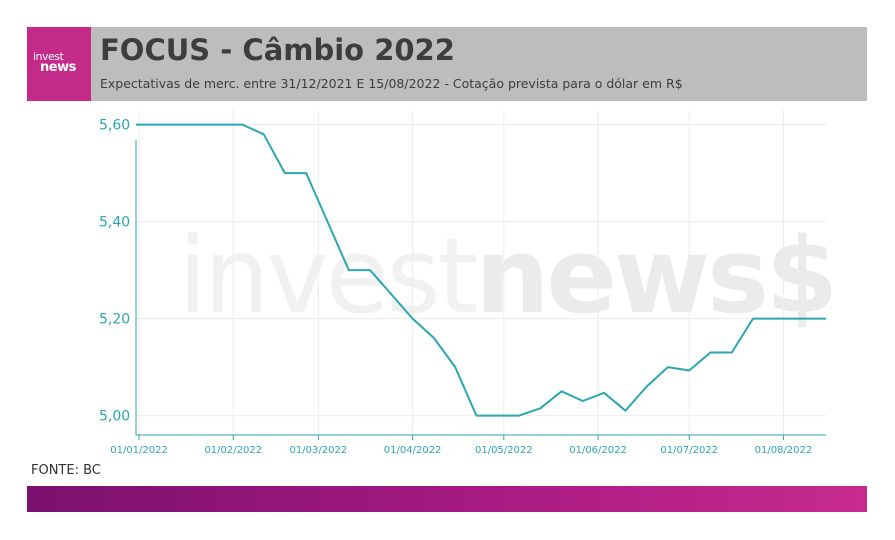 The image size is (895, 540). I want to click on x-tick-label: 01/03/2022, so click(319, 450).